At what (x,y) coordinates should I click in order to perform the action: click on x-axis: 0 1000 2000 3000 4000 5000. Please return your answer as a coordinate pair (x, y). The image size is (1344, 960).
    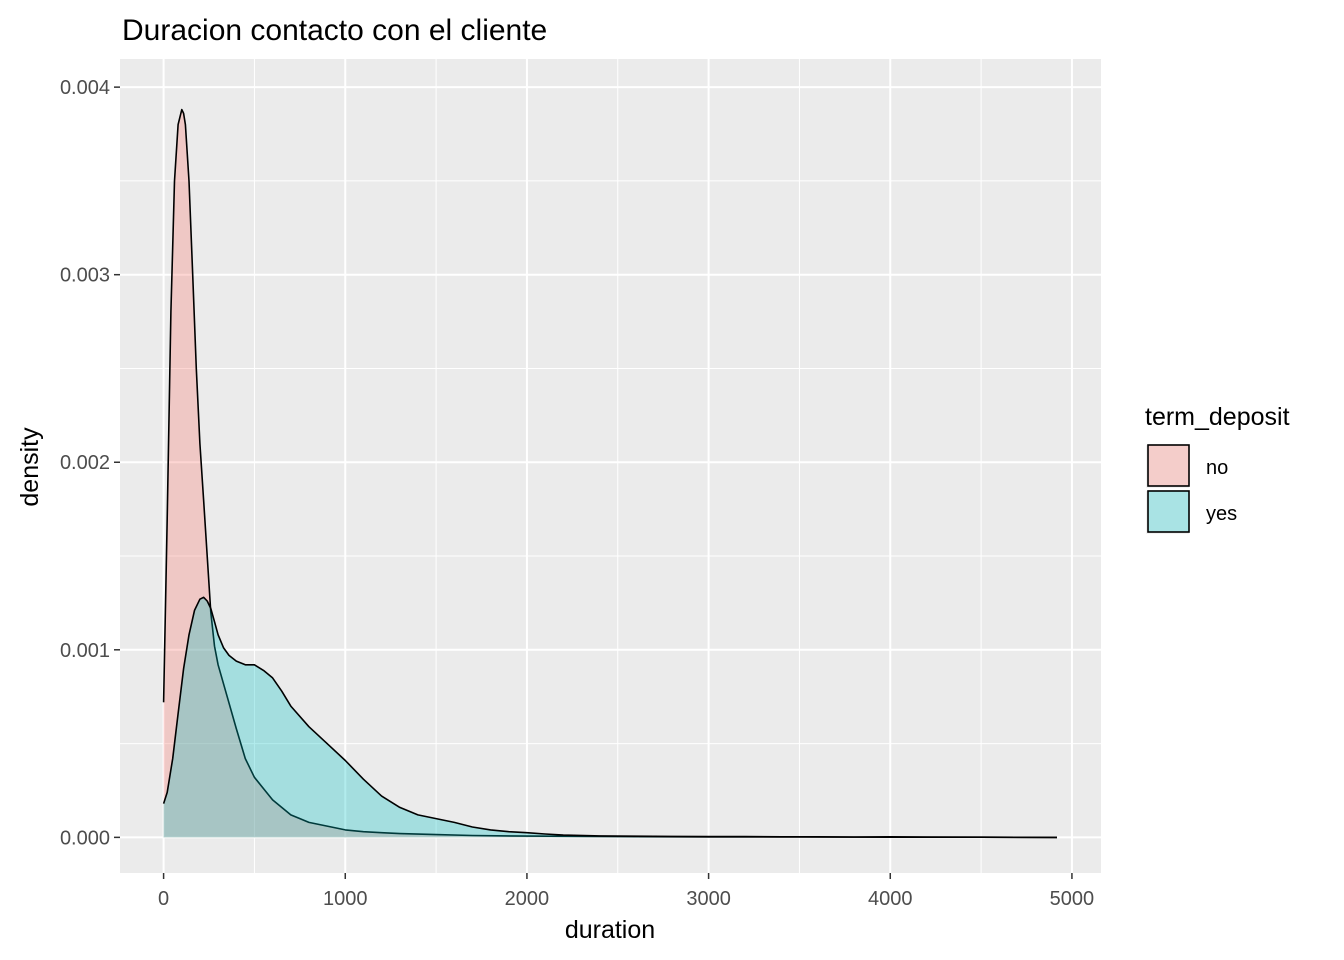
    Looking at the image, I should click on (626, 891).